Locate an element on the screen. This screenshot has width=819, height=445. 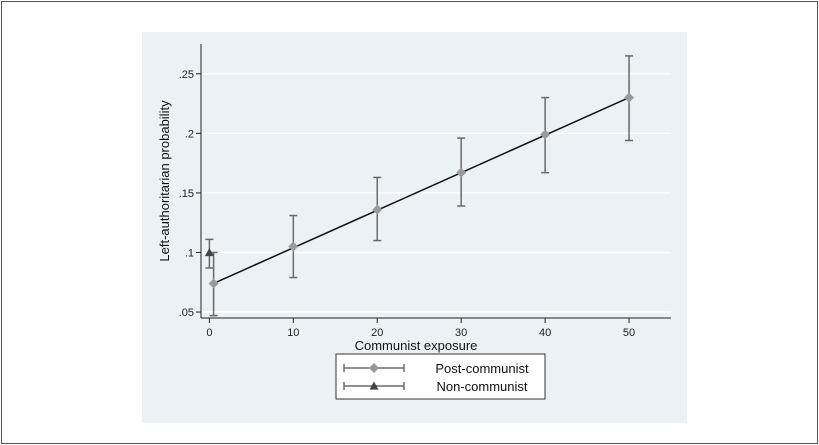
legend-marker-triangle is located at coordinates (374, 385).